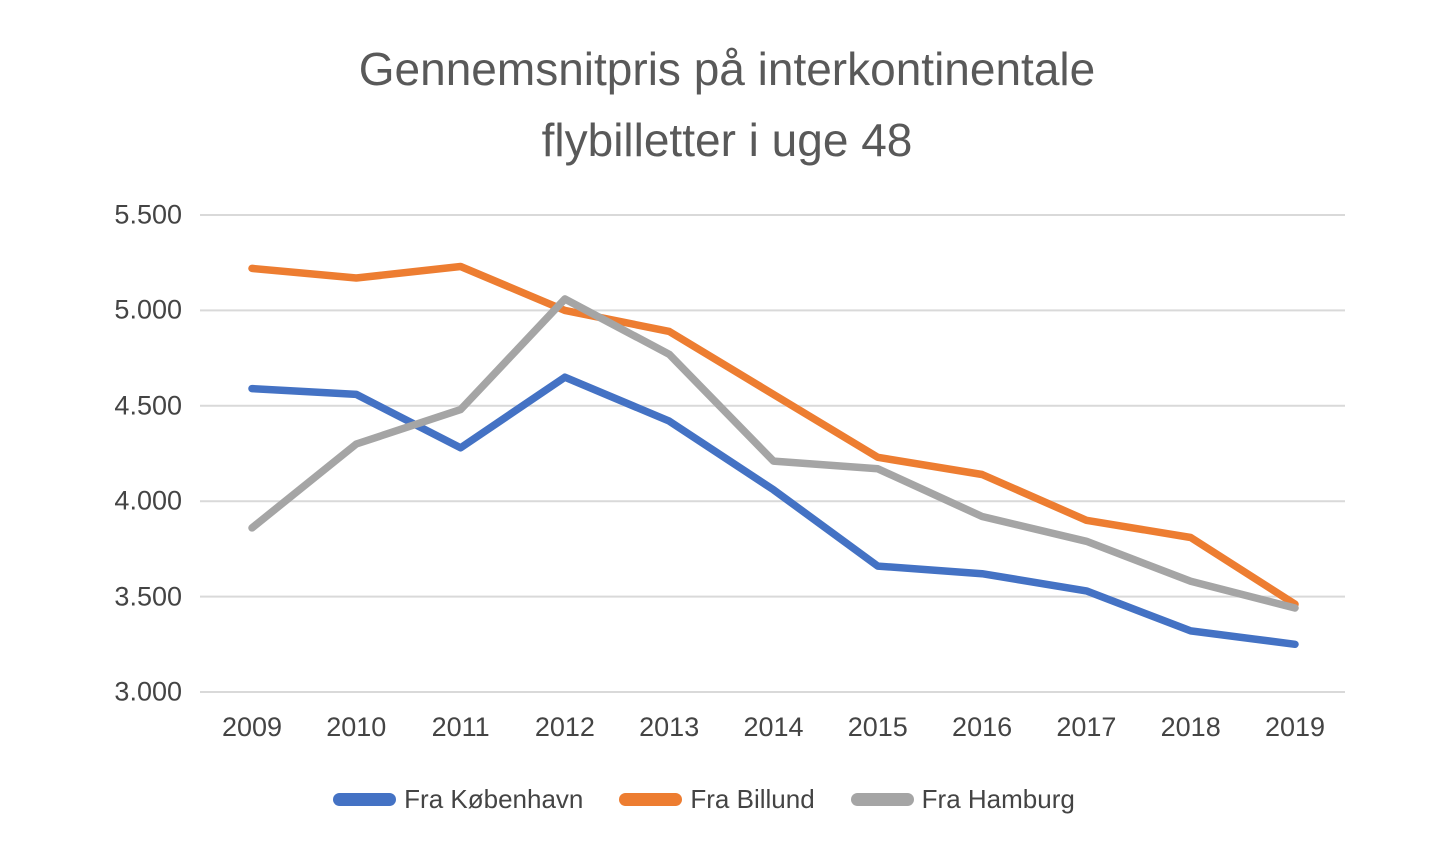  I want to click on chart-title-line1: Gennemsnitpris på interkontinentale, so click(727, 69).